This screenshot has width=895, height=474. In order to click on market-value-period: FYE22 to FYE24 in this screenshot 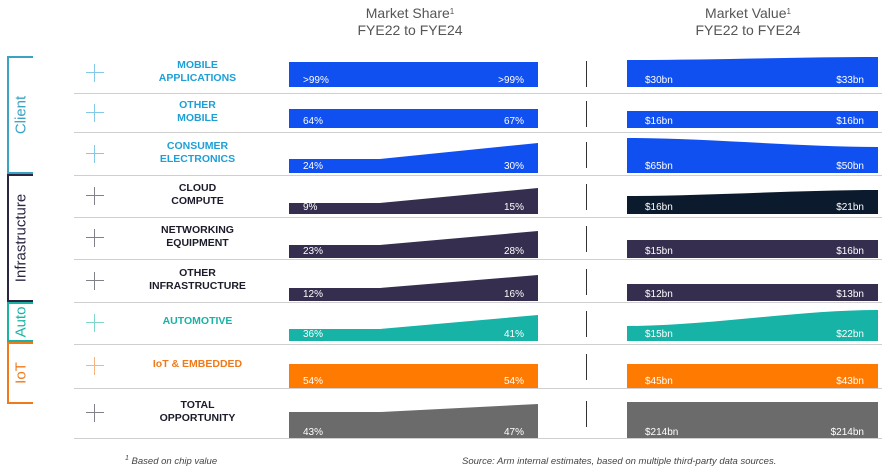, I will do `click(748, 30)`.